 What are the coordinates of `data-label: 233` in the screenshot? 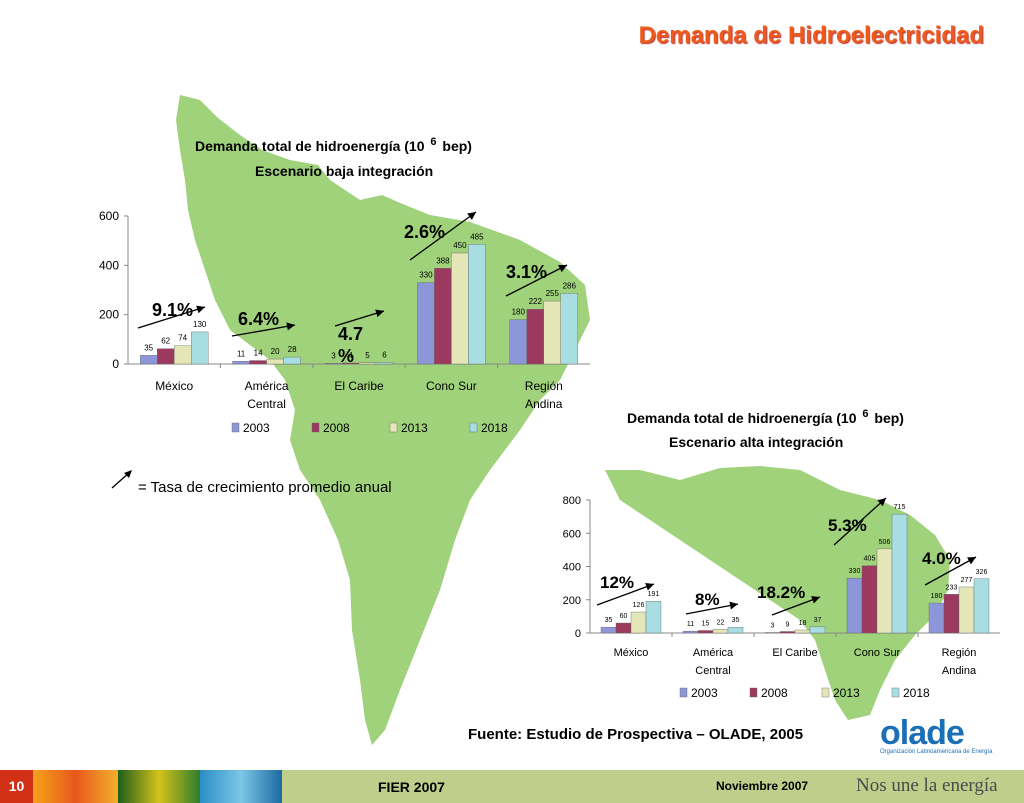 It's located at (952, 587).